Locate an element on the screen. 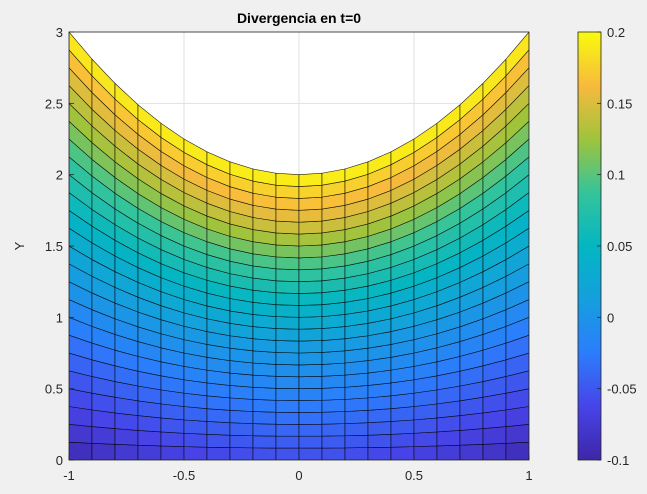 Image resolution: width=647 pixels, height=494 pixels. y-tick-label: 2 is located at coordinates (59, 175).